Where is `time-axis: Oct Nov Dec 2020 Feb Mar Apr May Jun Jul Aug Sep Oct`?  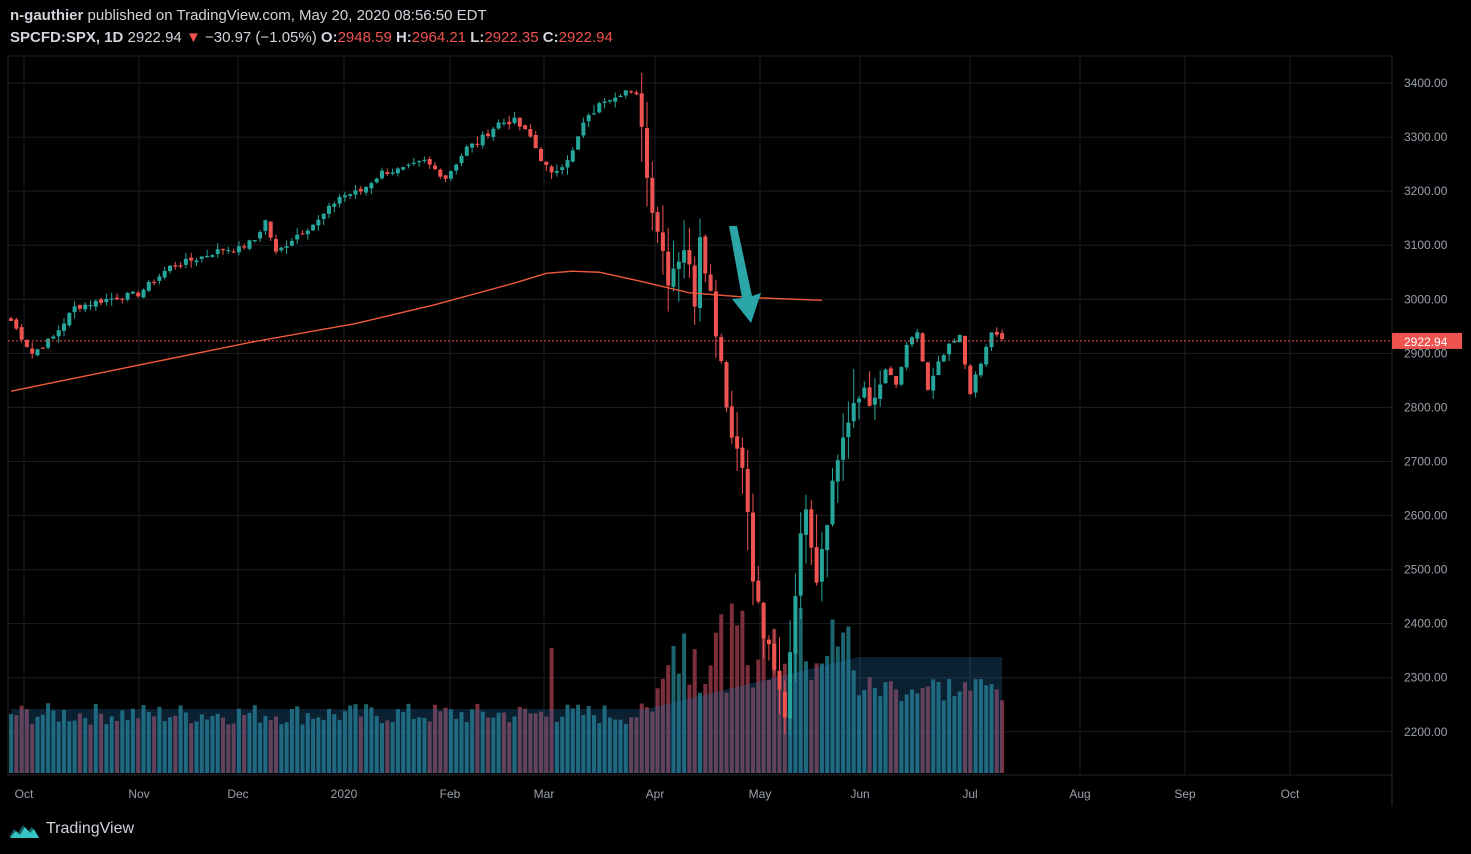
time-axis: Oct Nov Dec 2020 Feb Mar Apr May Jun Jul Aug Sep Oct is located at coordinates (657, 794).